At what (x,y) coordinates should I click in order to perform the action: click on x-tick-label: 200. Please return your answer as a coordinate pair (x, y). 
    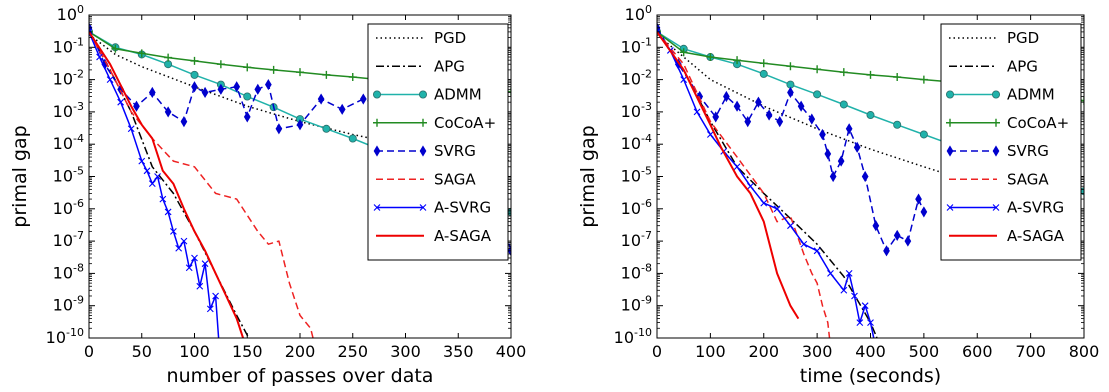
    Looking at the image, I should click on (763, 351).